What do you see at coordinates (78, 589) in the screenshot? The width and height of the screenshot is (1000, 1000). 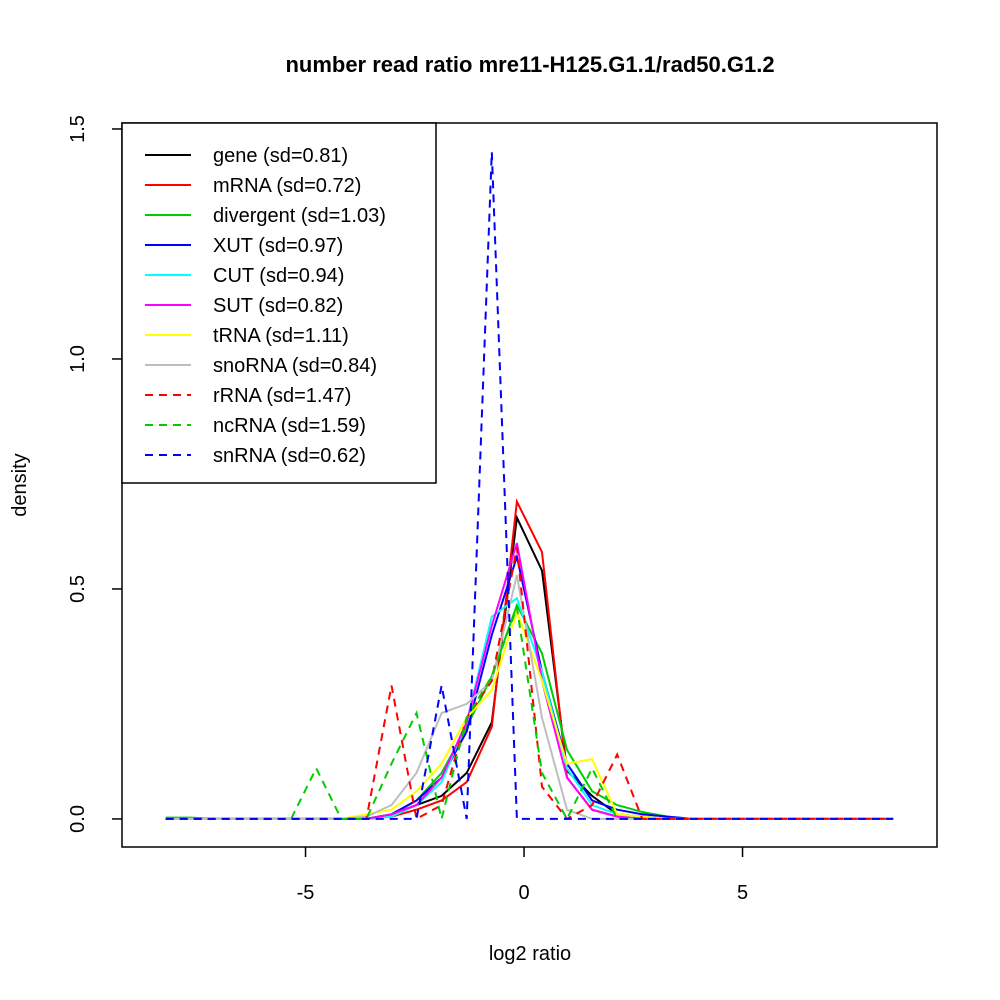 I see `y-tick-label: 0.5` at bounding box center [78, 589].